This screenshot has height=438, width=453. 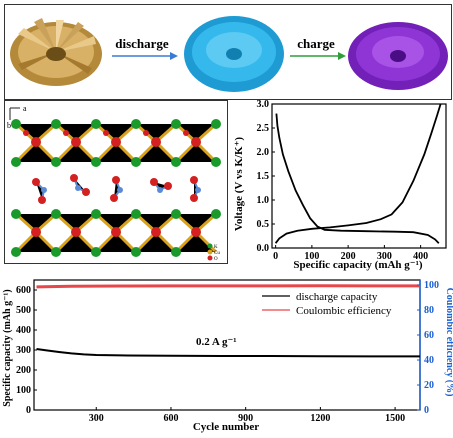 I want to click on y-tick-label: 3.0, so click(x=263, y=104).